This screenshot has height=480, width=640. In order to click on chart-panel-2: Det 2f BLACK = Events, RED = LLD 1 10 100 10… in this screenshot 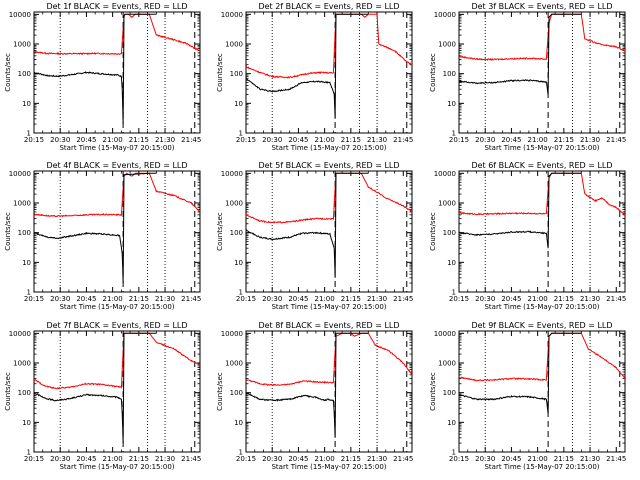, I will do `click(314, 77)`.